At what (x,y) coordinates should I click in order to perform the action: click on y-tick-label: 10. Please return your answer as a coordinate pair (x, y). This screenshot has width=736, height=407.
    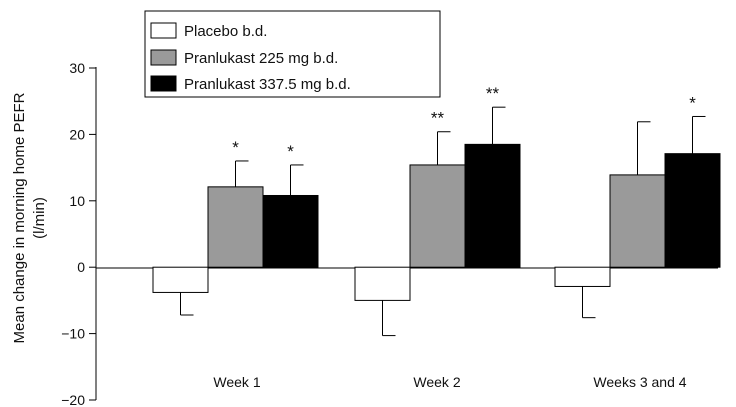
    Looking at the image, I should click on (77, 201).